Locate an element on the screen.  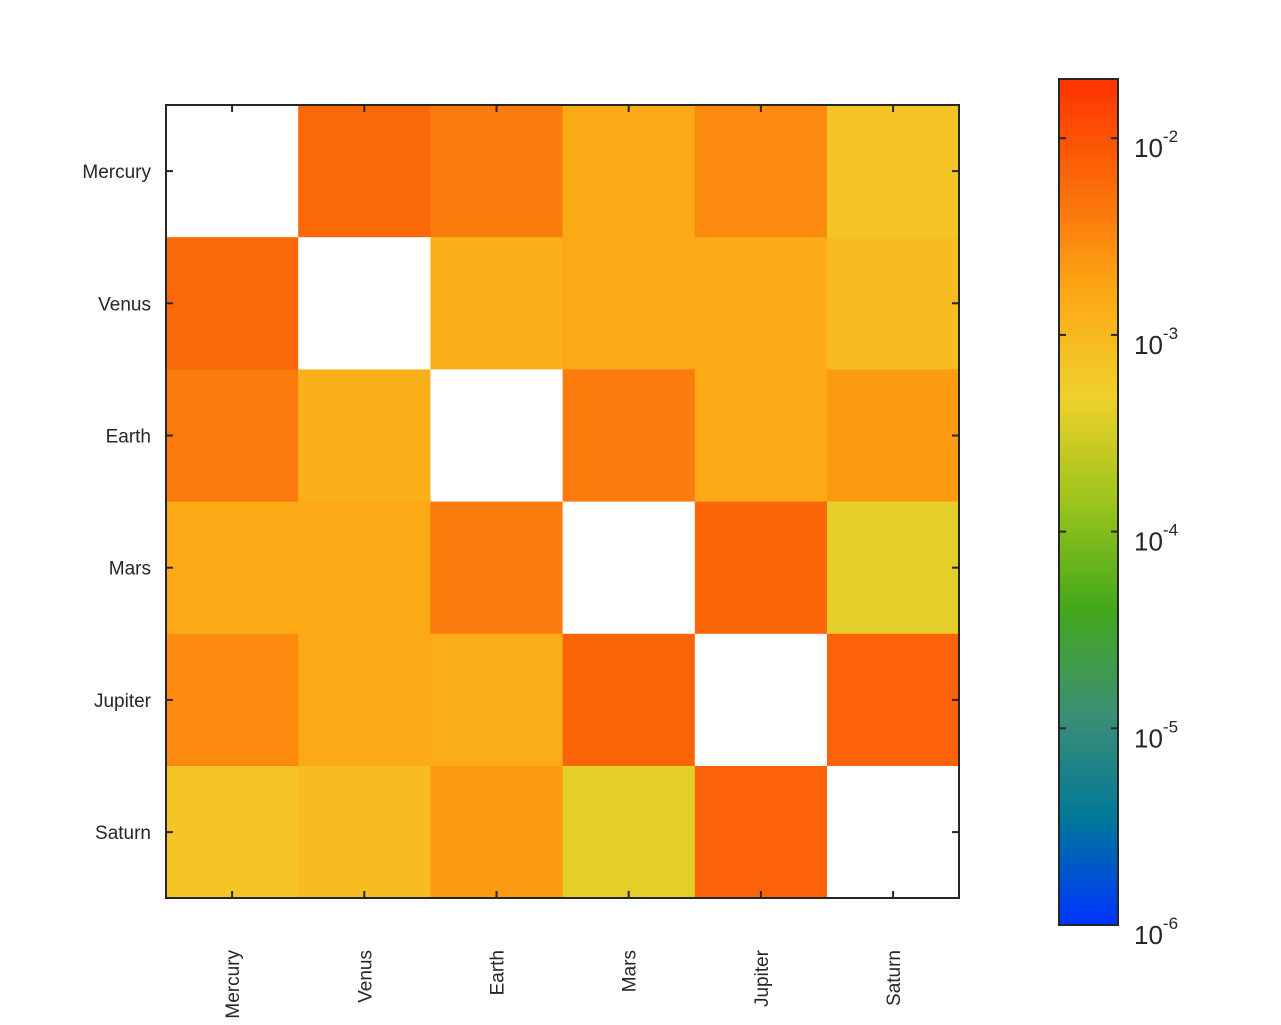
colorbar-tick-label: 10⁻⁶ is located at coordinates (1156, 932).